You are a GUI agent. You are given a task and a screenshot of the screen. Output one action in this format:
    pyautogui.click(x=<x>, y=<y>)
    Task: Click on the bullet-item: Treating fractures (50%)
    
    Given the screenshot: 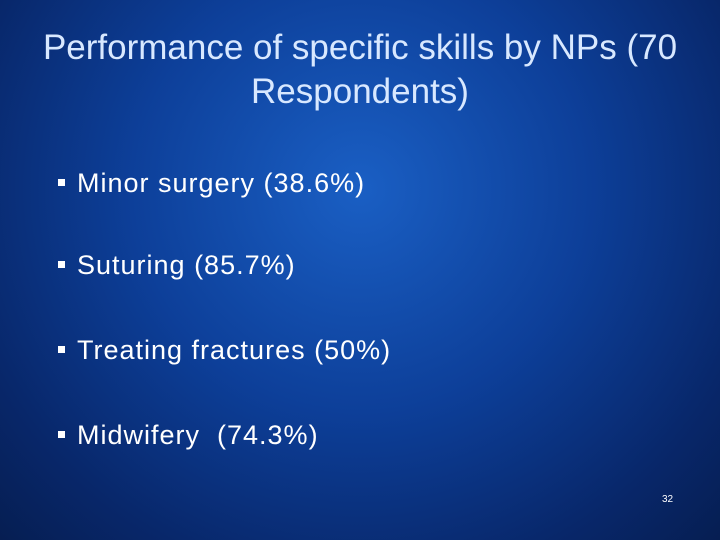 What is the action you would take?
    pyautogui.click(x=224, y=350)
    